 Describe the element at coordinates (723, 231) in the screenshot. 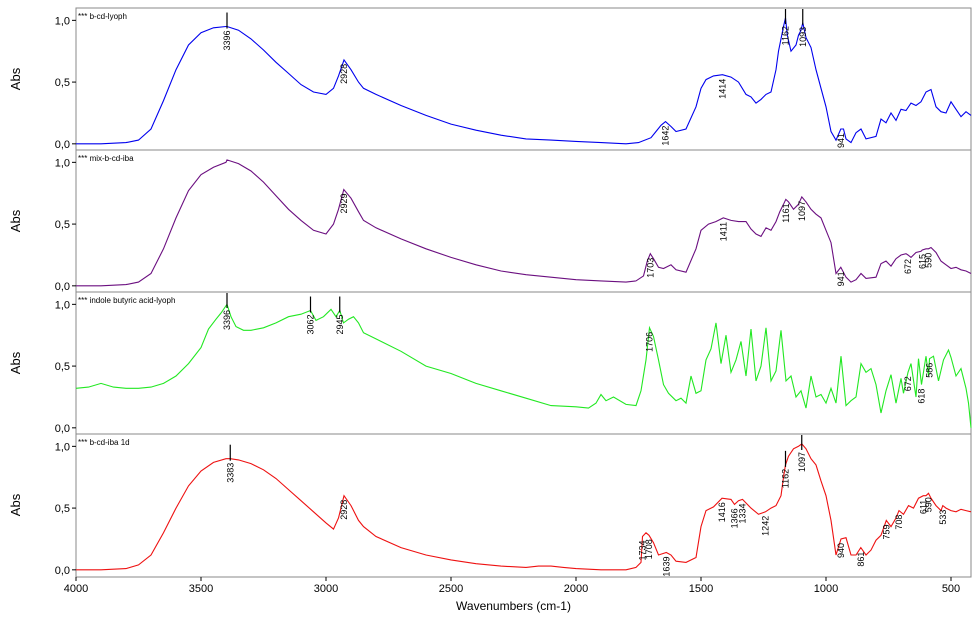

I see `panel-2-peak-label-1411: 1411` at that location.